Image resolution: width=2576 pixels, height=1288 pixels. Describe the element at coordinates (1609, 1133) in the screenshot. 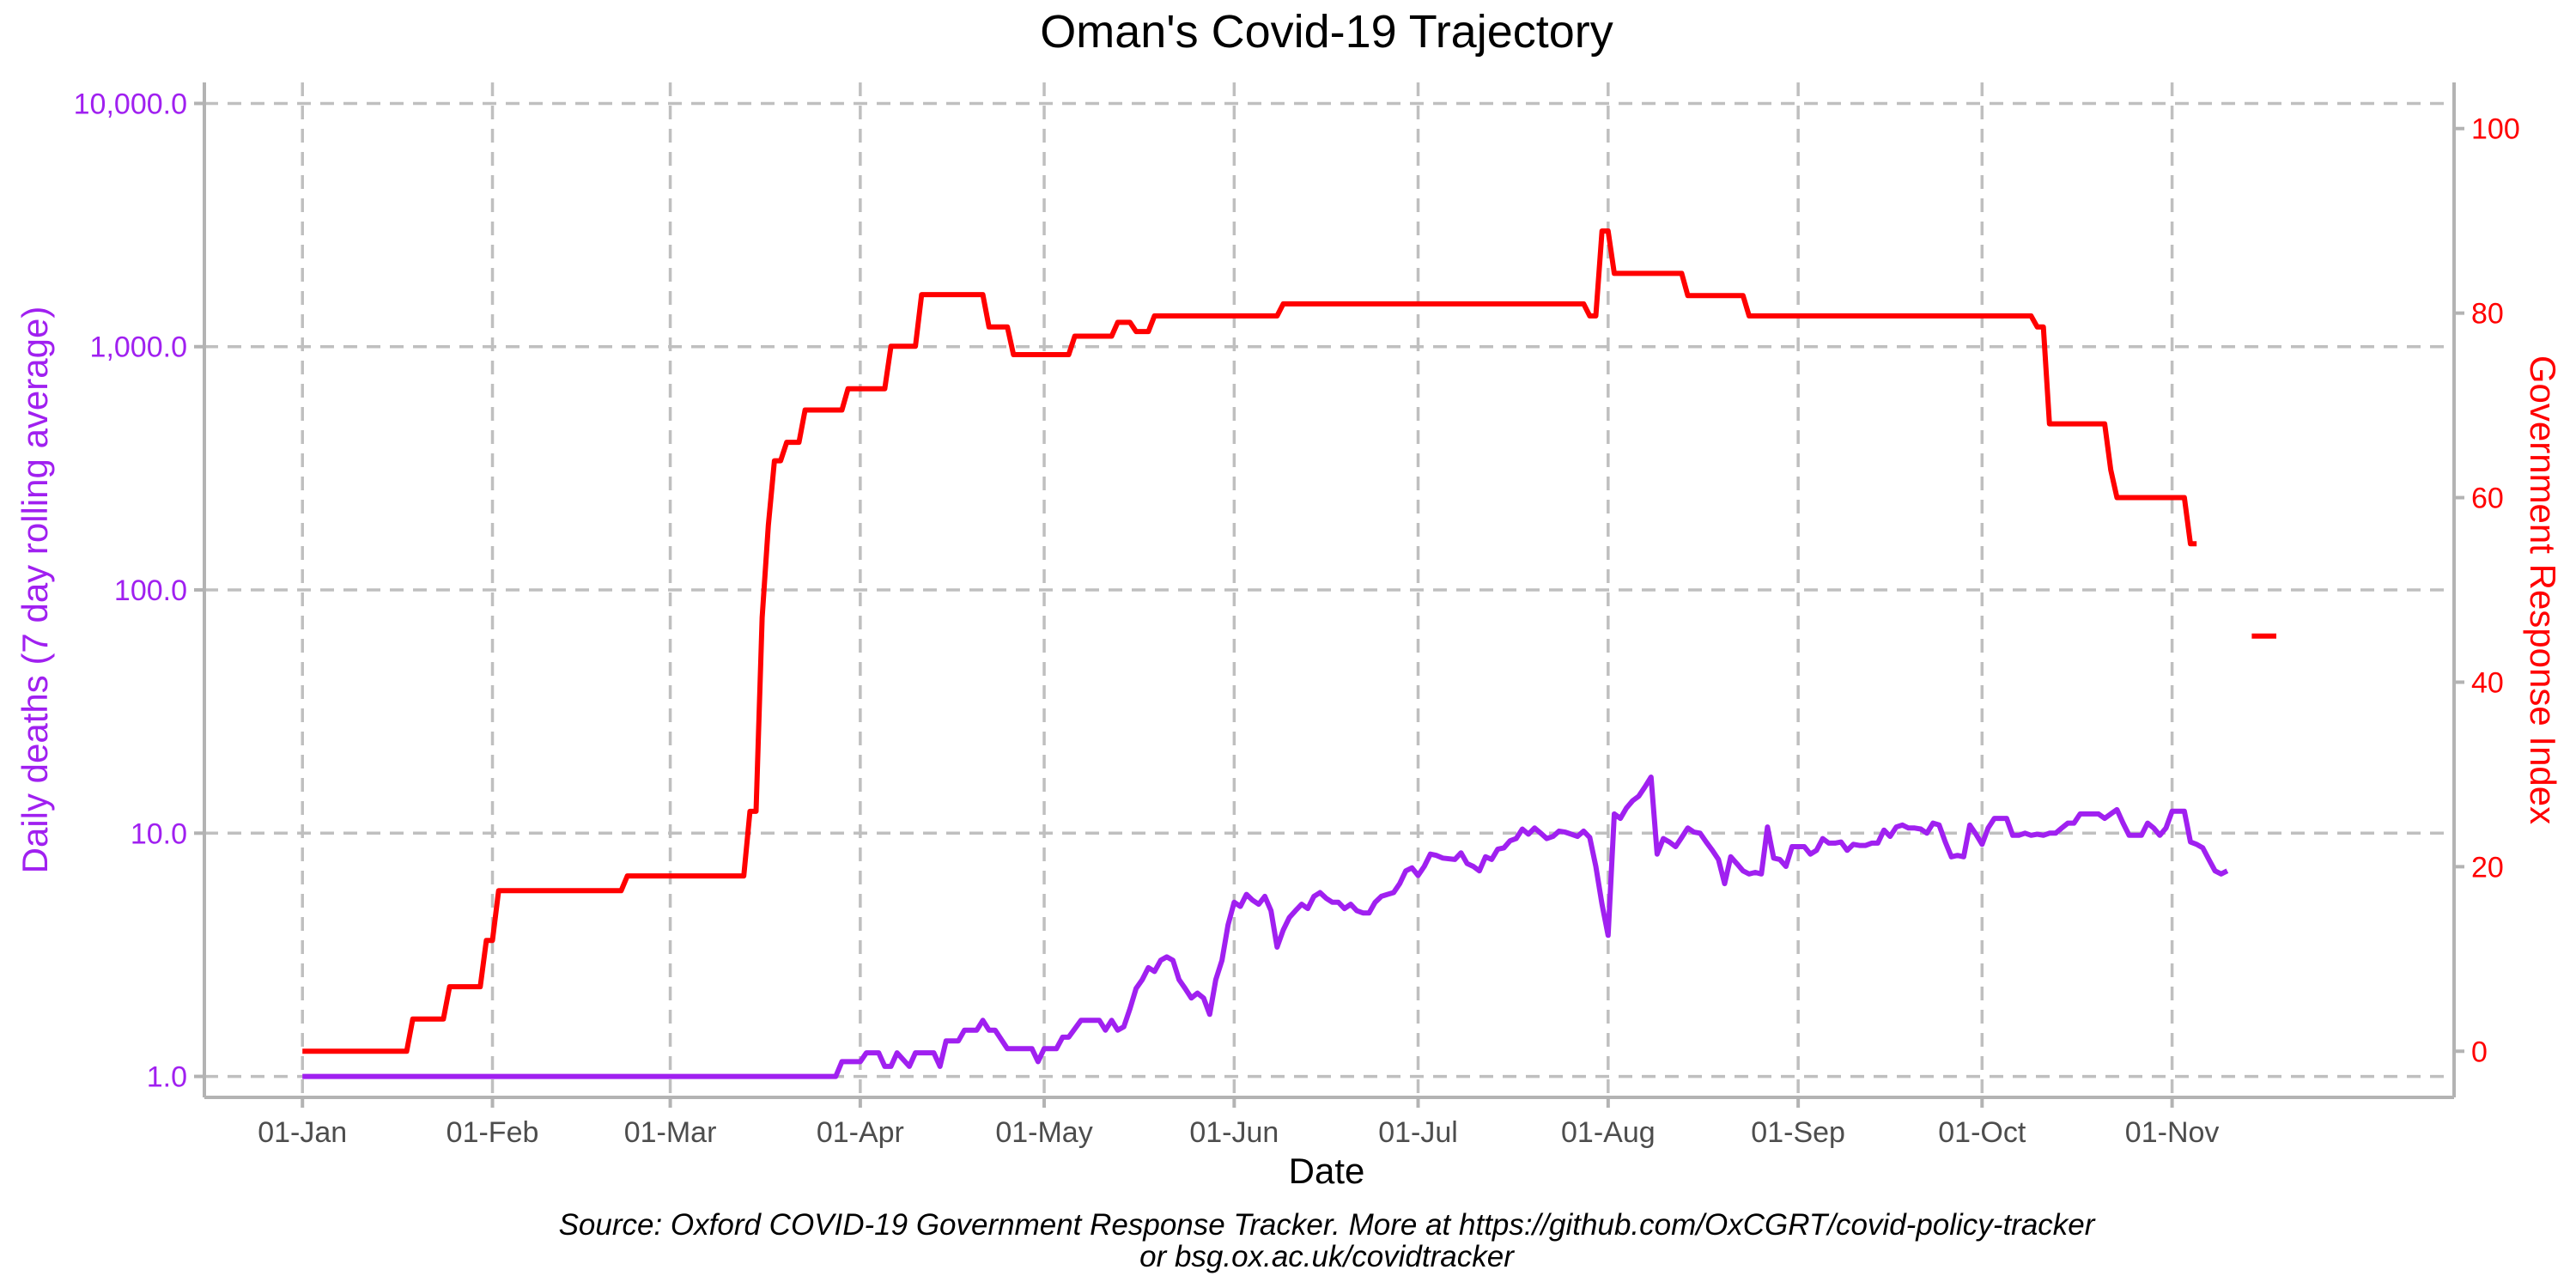

I see `x-tick-label-01-aug: 01-Aug` at that location.